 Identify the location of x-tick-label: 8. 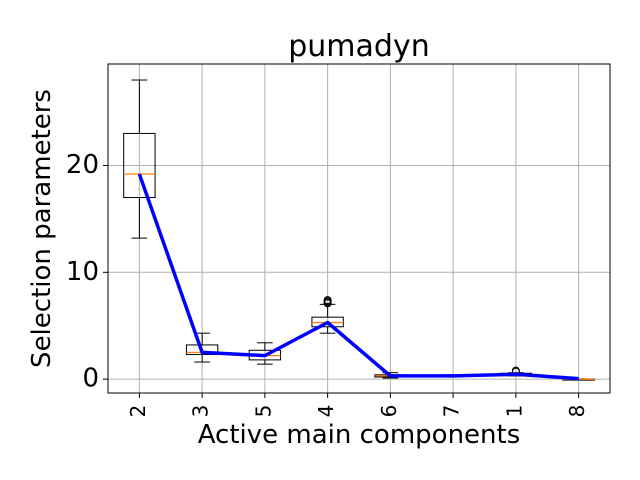
(577, 411).